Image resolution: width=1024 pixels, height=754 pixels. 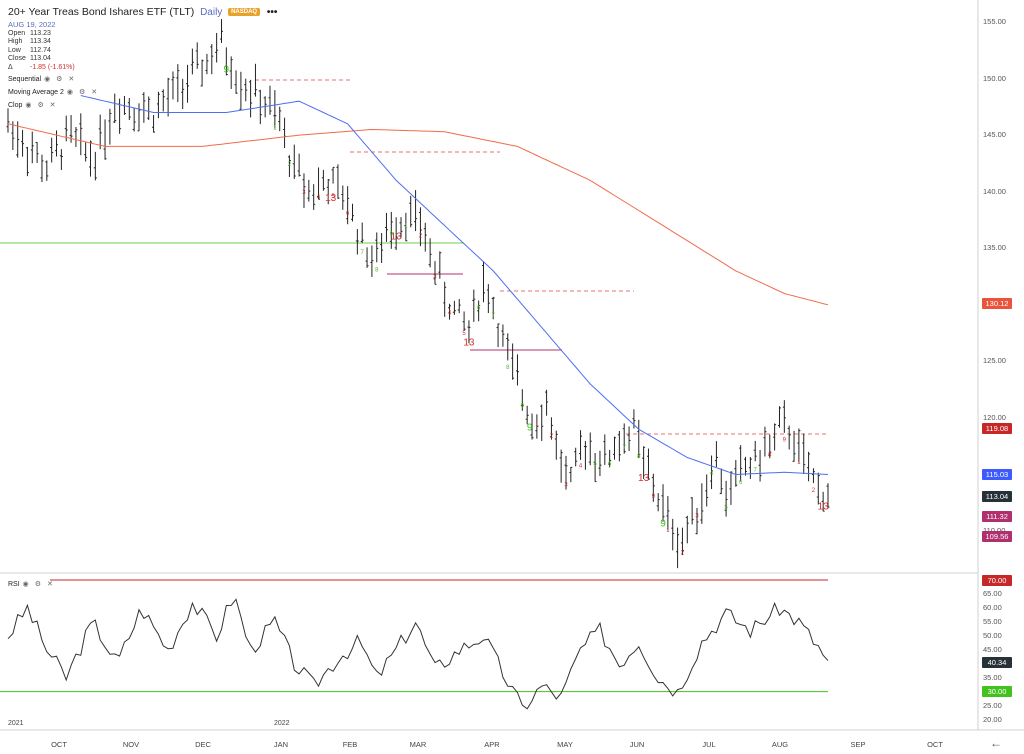 What do you see at coordinates (994, 191) in the screenshot?
I see `price-axis-label: 140.00` at bounding box center [994, 191].